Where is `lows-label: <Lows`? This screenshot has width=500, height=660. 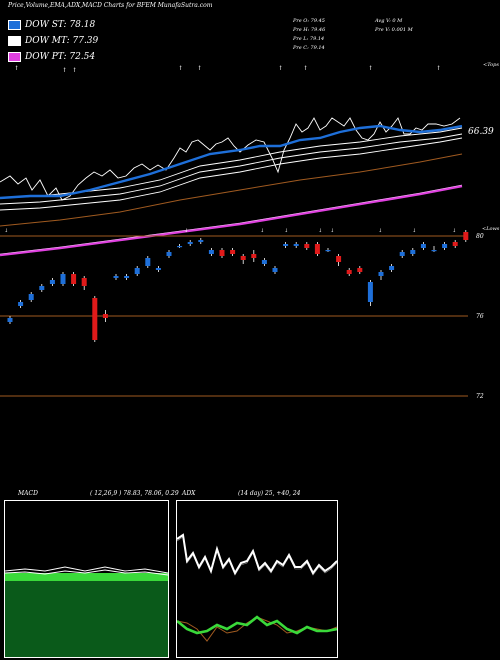 lows-label: <Lows is located at coordinates (491, 229).